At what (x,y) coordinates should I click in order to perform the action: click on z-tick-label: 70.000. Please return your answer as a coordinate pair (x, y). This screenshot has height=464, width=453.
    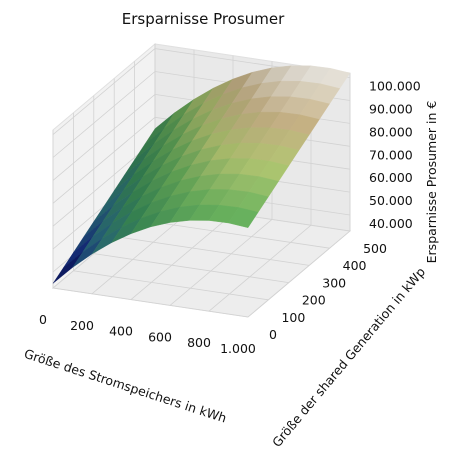
    Looking at the image, I should click on (391, 154).